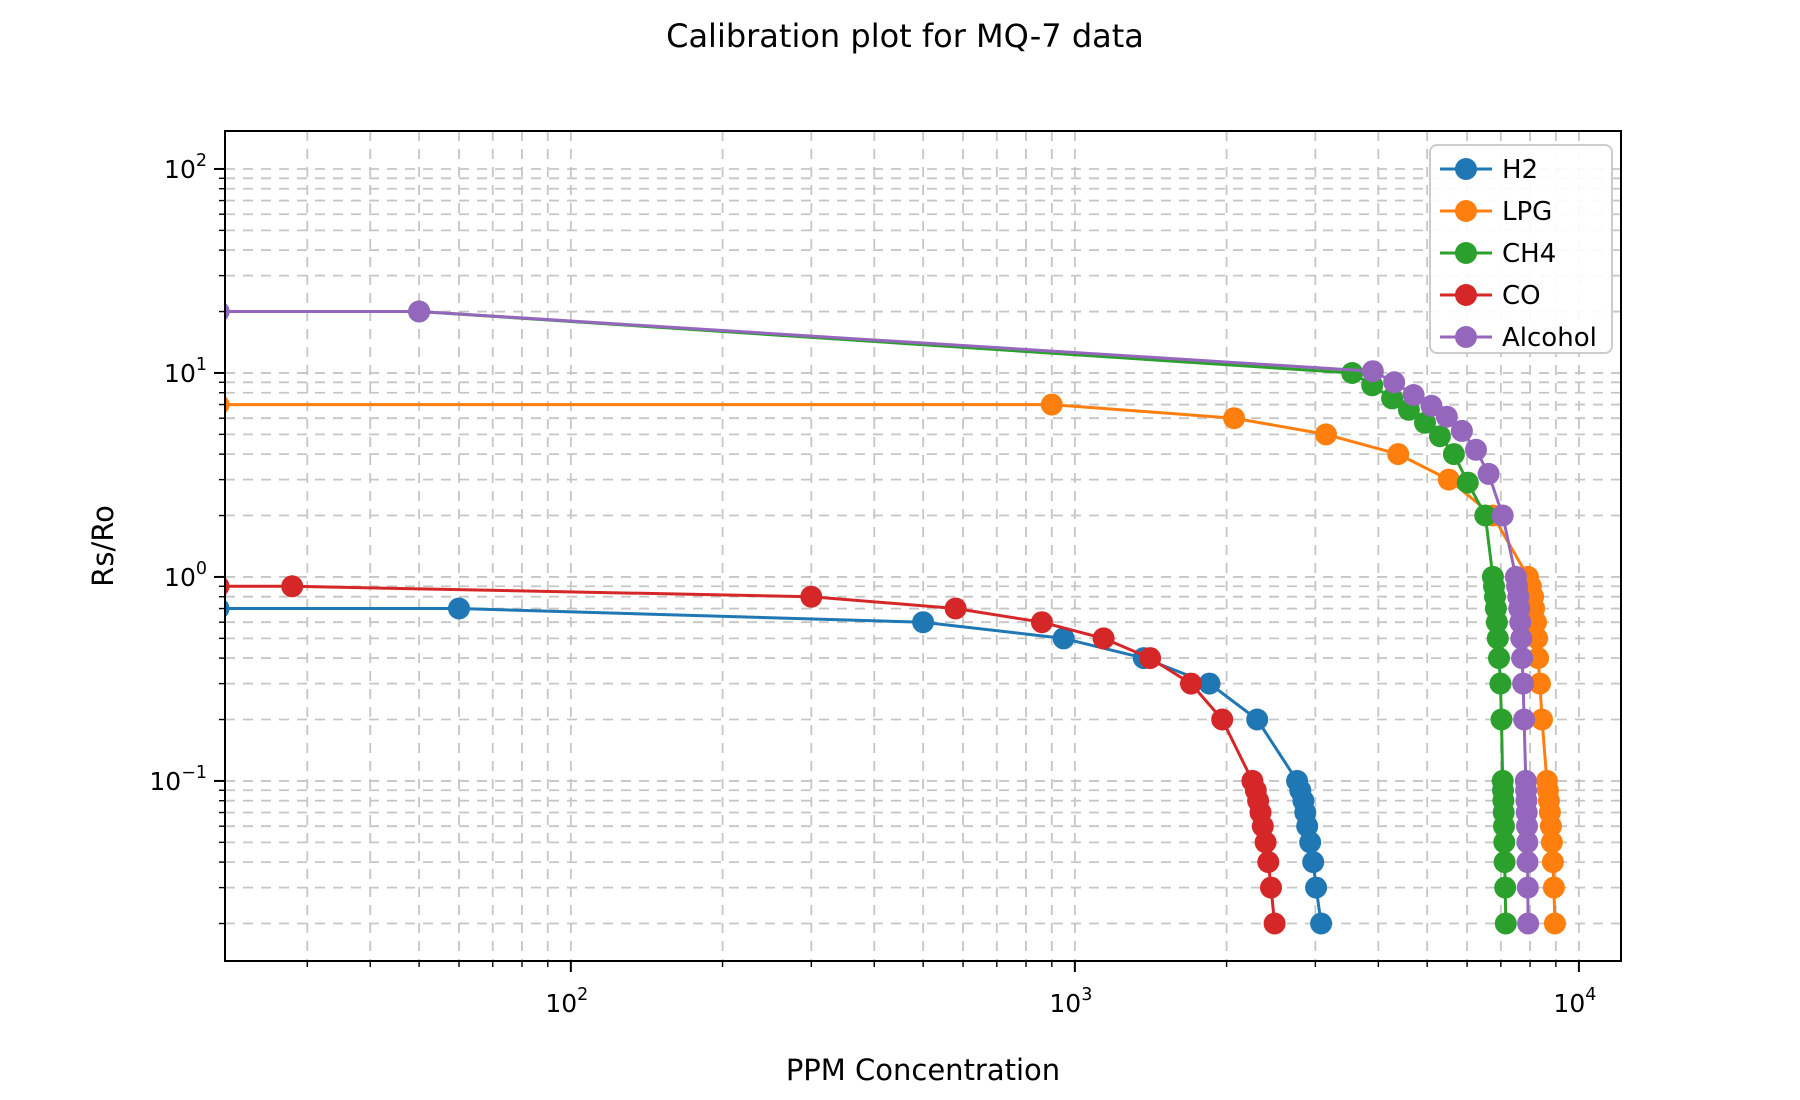 The height and width of the screenshot is (1100, 1800). I want to click on legend-item-h2: H2, so click(1489, 170).